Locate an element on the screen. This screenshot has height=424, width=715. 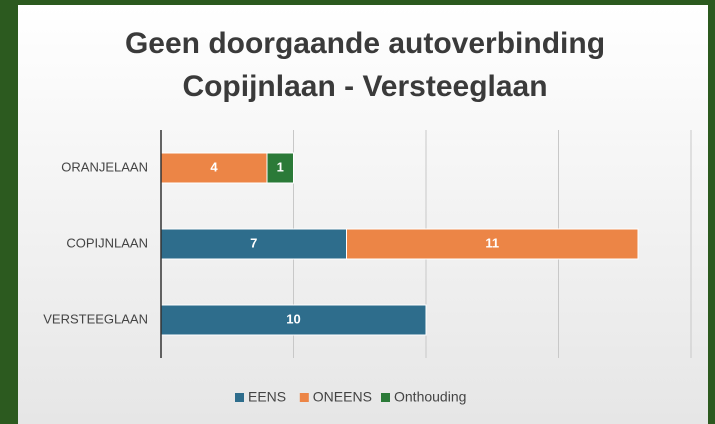
value-label: 11 is located at coordinates (492, 242).